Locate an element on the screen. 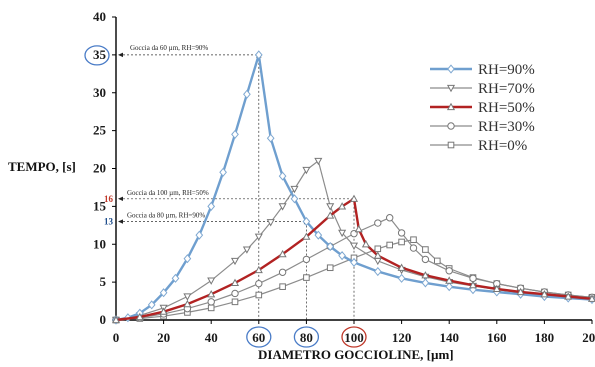 Image resolution: width=595 pixels, height=367 pixels. y-tick-label: 0 is located at coordinates (103, 319).